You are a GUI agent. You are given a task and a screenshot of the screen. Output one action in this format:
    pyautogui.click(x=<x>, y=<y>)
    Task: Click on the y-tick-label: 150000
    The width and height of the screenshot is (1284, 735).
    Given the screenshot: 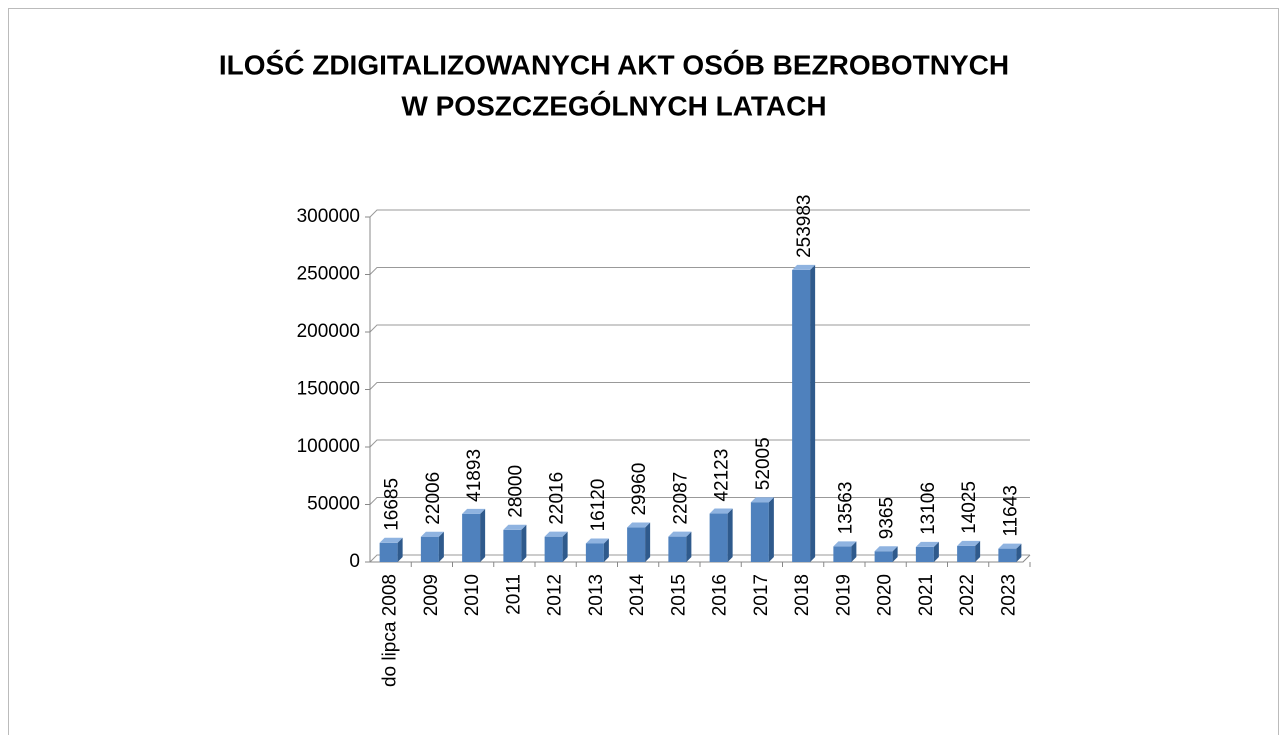 What is the action you would take?
    pyautogui.click(x=328, y=389)
    